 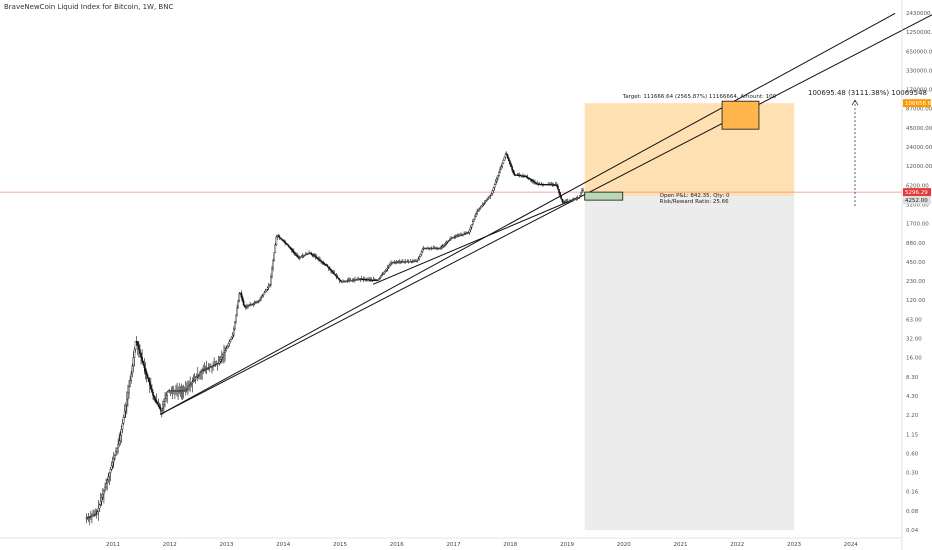 What do you see at coordinates (916, 282) in the screenshot?
I see `y-tick-label: 230.00` at bounding box center [916, 282].